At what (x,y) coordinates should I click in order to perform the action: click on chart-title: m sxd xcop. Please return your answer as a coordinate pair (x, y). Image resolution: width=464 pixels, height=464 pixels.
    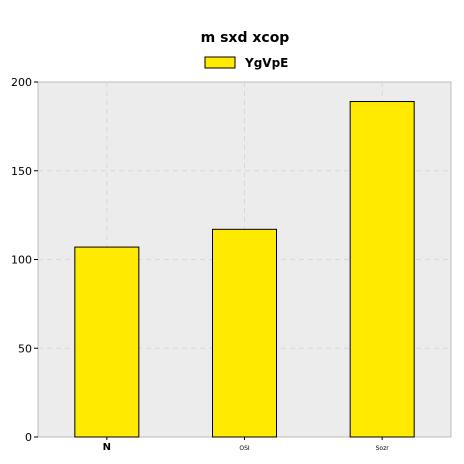
    Looking at the image, I should click on (245, 38).